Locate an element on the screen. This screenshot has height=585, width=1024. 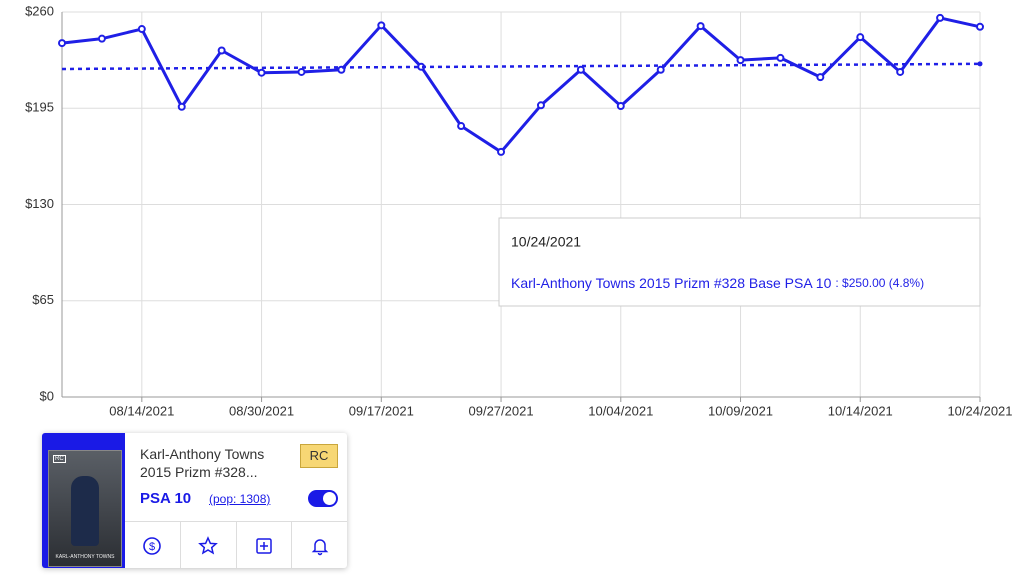
y-tick-label: $65 is located at coordinates (43, 299).